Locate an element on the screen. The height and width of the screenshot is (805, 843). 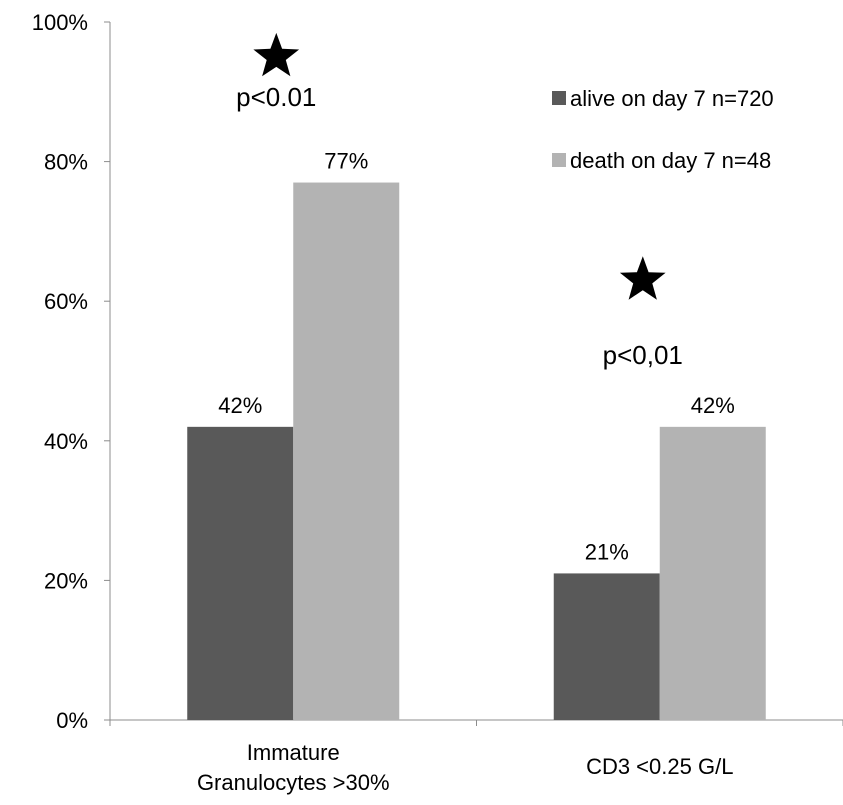
y-tick-label: 100% is located at coordinates (60, 22).